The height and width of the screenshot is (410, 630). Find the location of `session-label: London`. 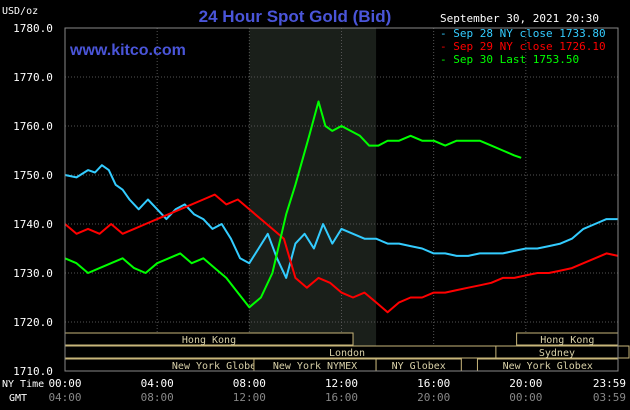

session-label: London is located at coordinates (347, 353).